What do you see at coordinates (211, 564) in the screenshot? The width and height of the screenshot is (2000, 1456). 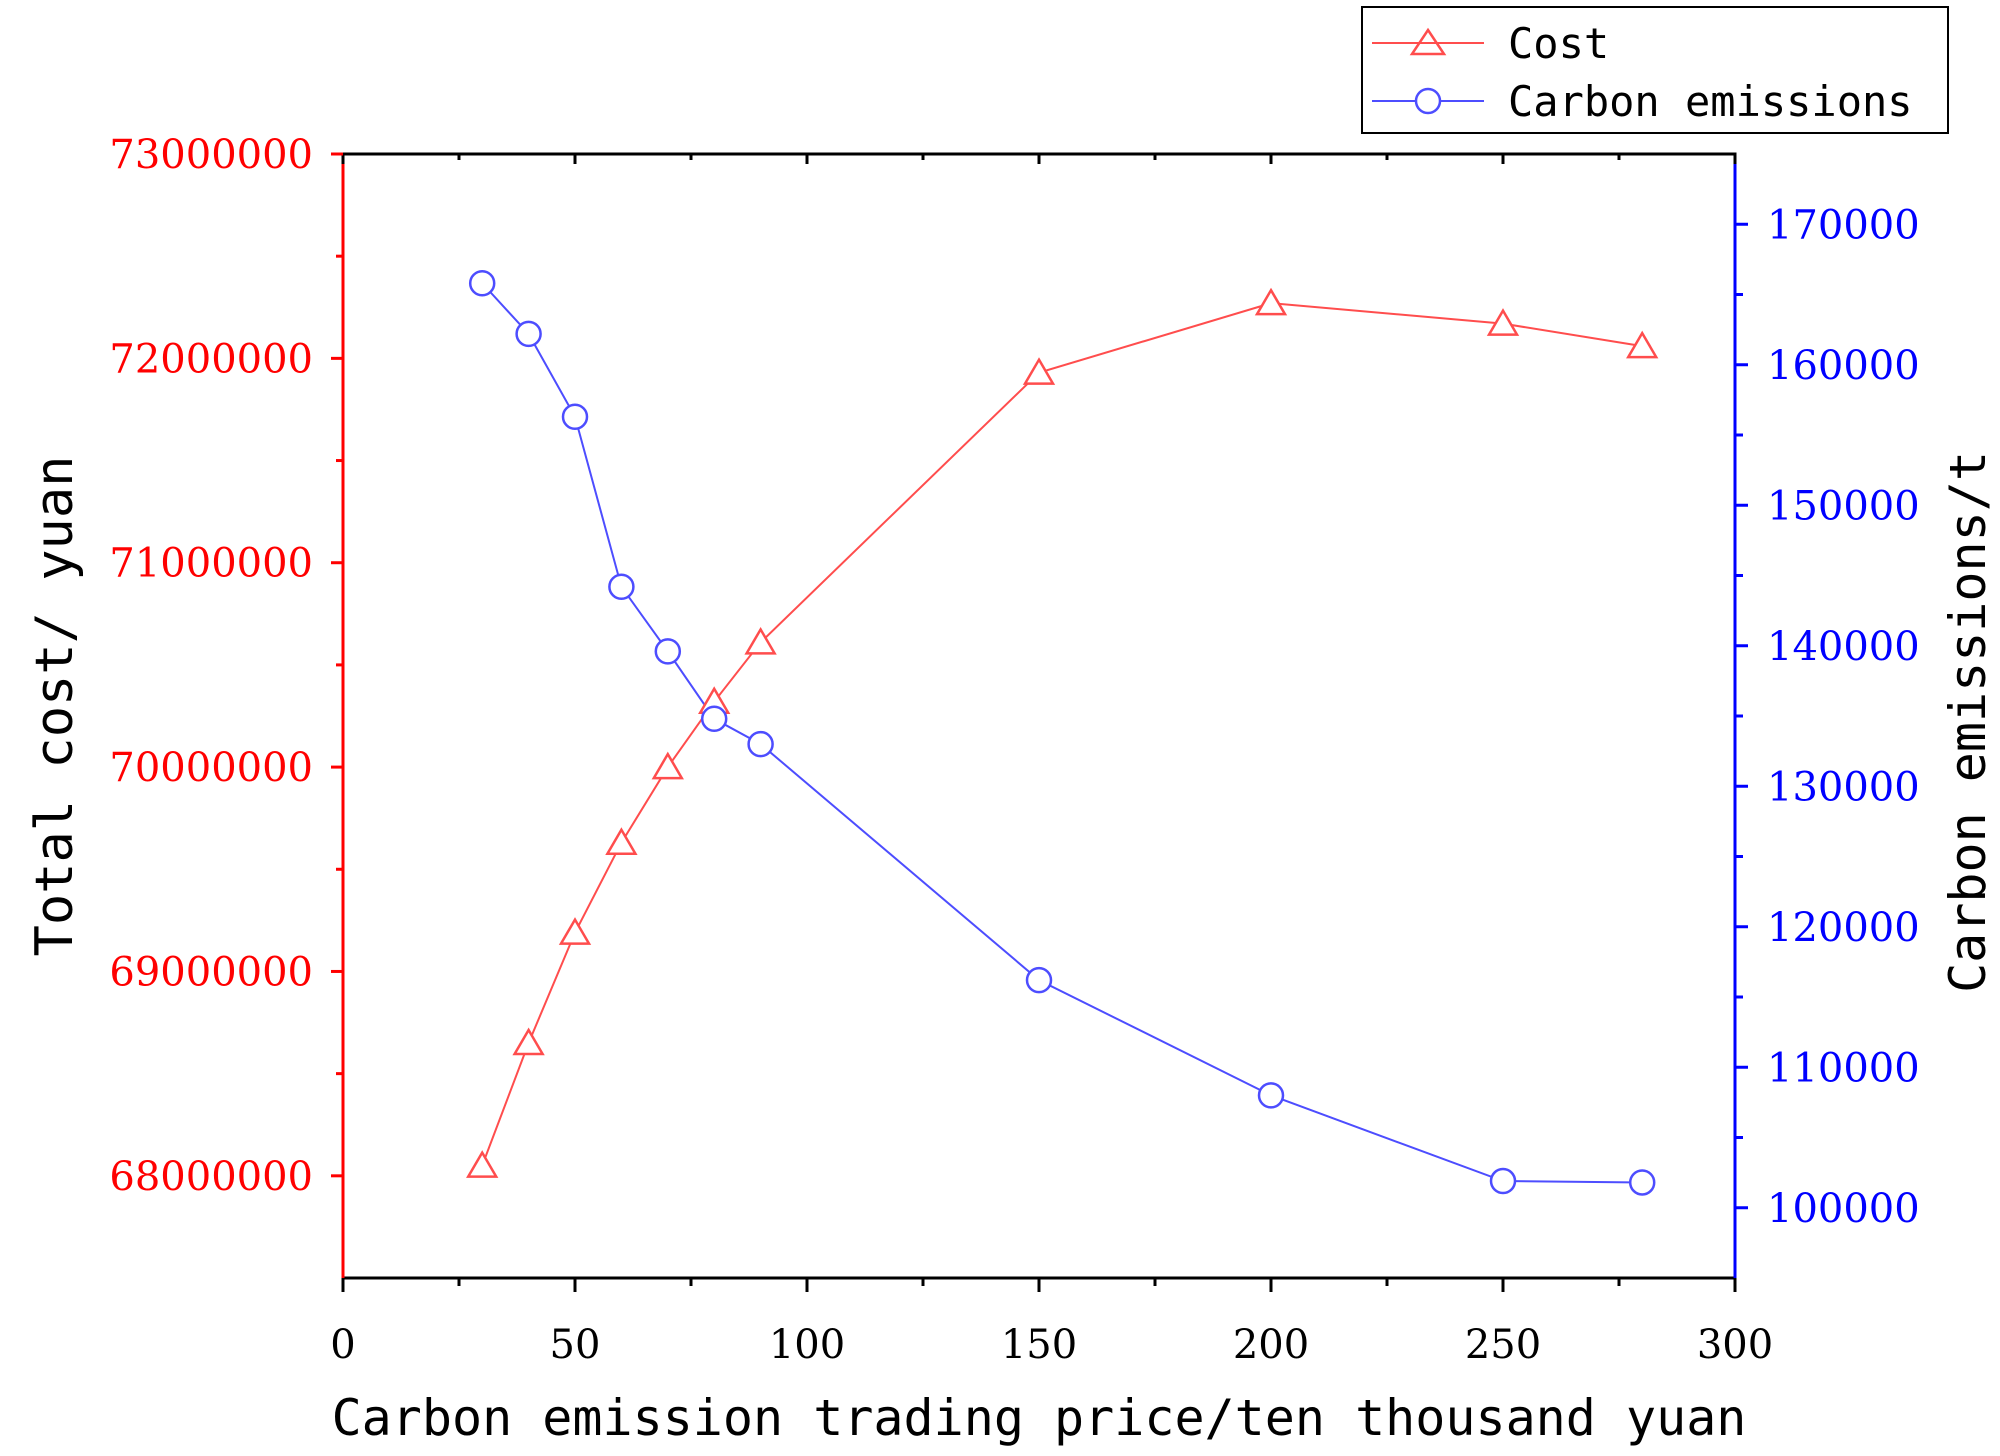 I see `y-tick-label: 71000000` at bounding box center [211, 564].